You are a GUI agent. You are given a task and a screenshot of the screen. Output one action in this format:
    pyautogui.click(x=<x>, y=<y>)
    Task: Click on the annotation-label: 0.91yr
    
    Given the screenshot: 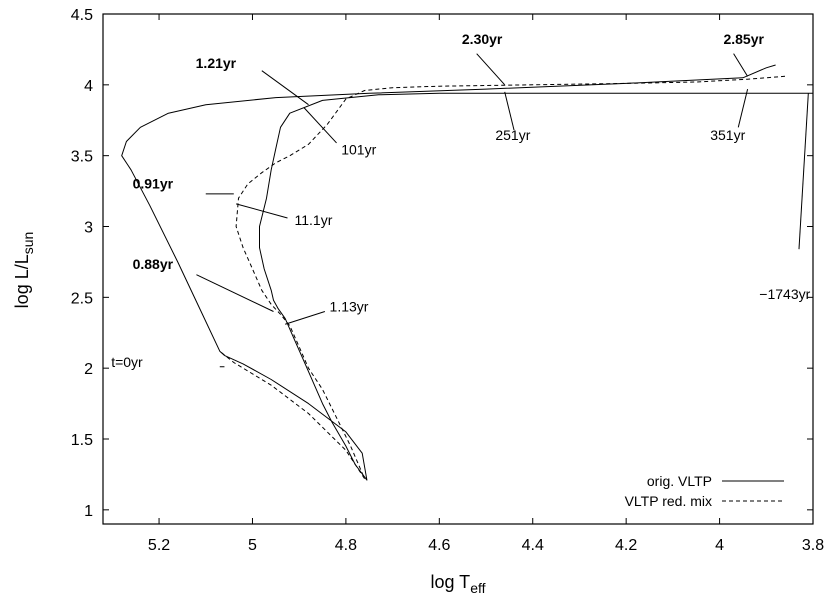 What is the action you would take?
    pyautogui.click(x=153, y=183)
    